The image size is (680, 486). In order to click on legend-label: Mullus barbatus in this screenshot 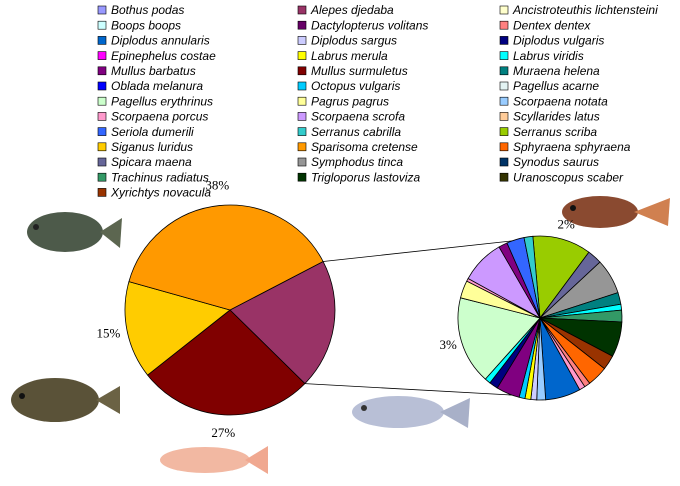, I will do `click(153, 71)`.